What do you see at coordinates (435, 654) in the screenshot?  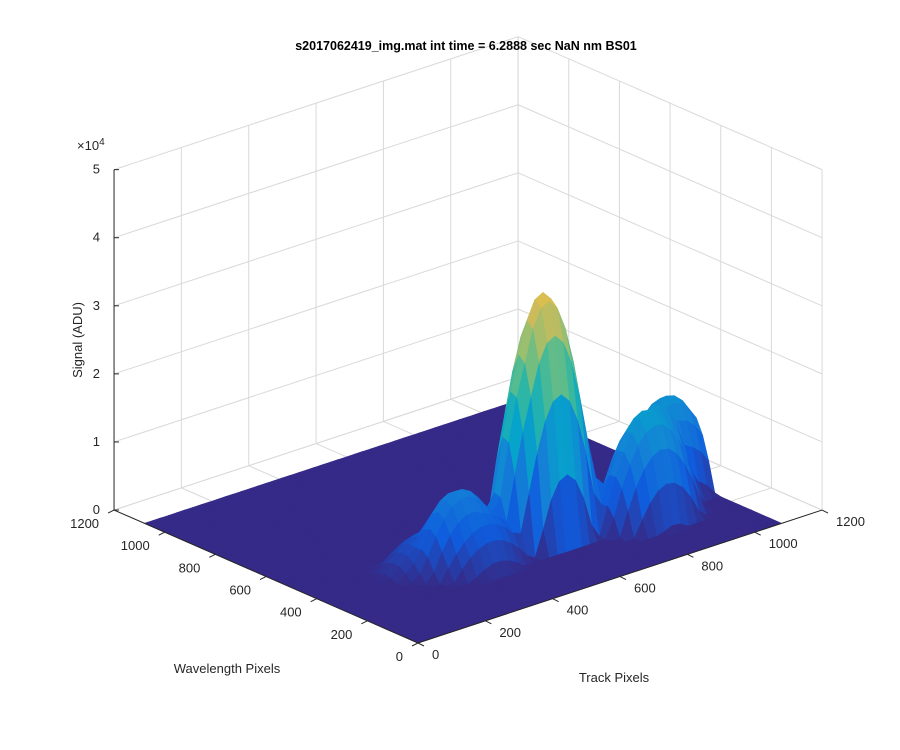 I see `x-tick-label: 0` at bounding box center [435, 654].